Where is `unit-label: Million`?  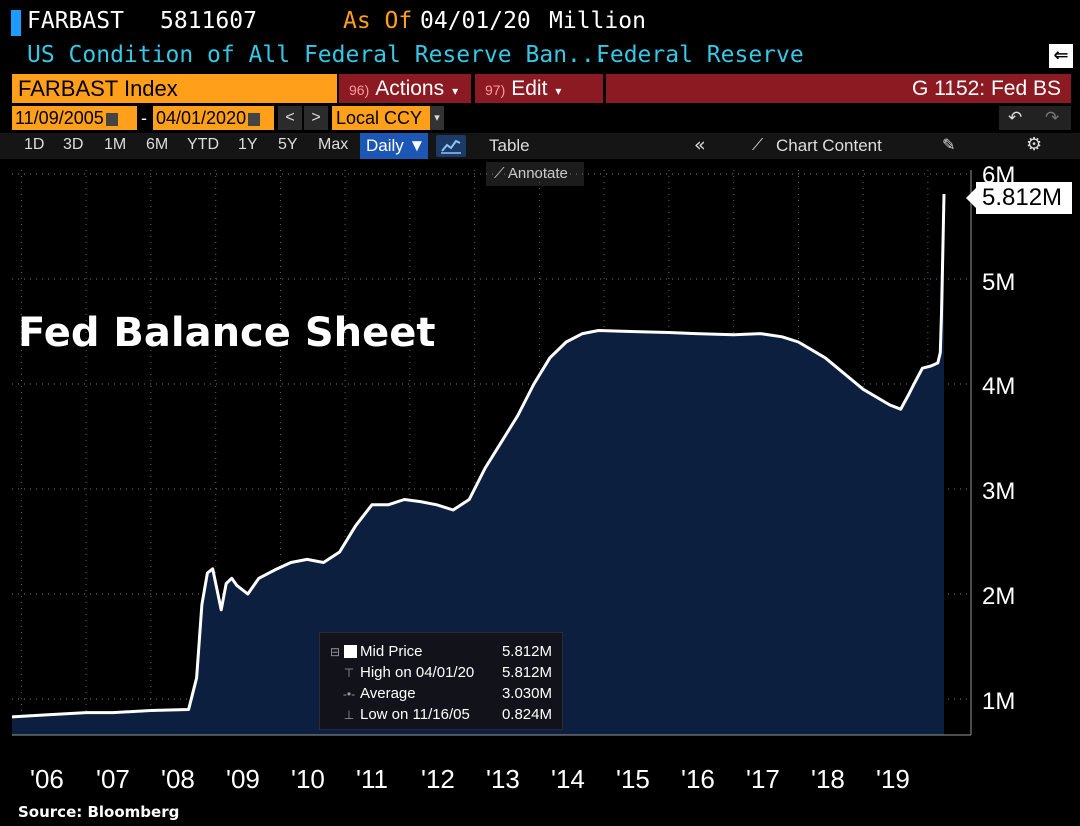 unit-label: Million is located at coordinates (597, 21).